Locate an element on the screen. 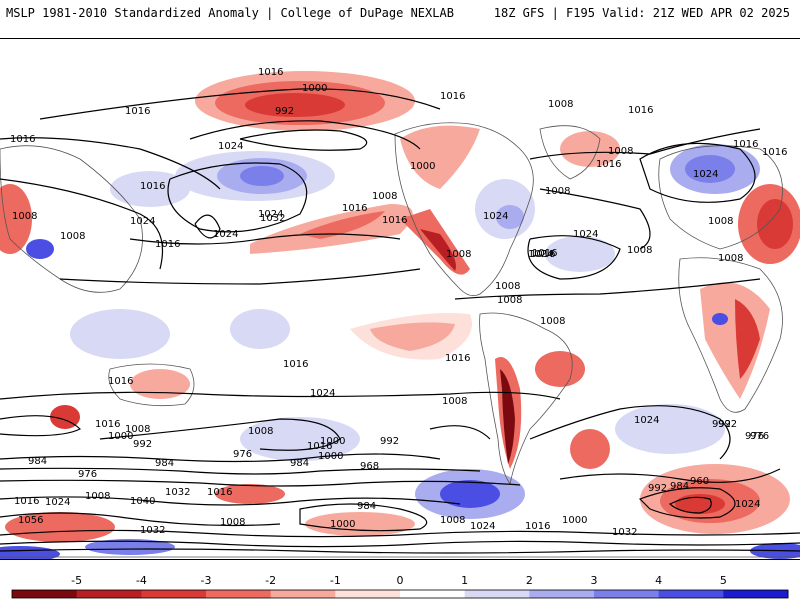 Image resolution: width=800 pixels, height=600 pixels. colorbar-tick-label: 3 is located at coordinates (594, 580).